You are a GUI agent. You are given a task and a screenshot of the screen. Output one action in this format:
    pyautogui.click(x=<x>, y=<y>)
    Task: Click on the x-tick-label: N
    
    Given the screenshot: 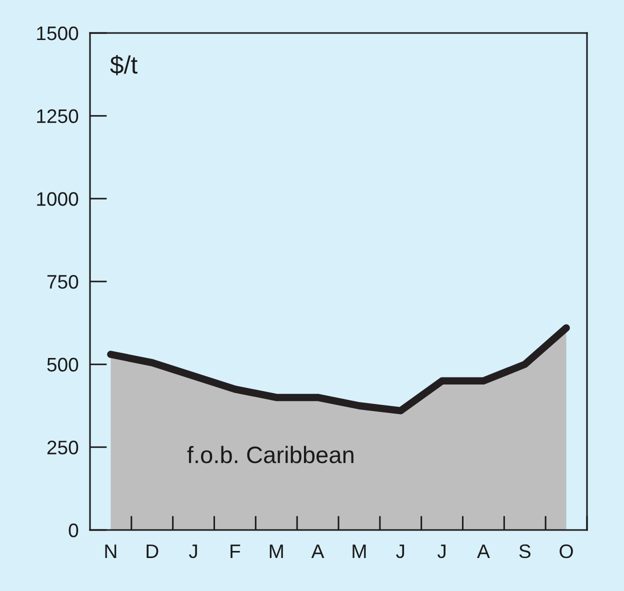 What is the action you would take?
    pyautogui.click(x=110, y=551)
    